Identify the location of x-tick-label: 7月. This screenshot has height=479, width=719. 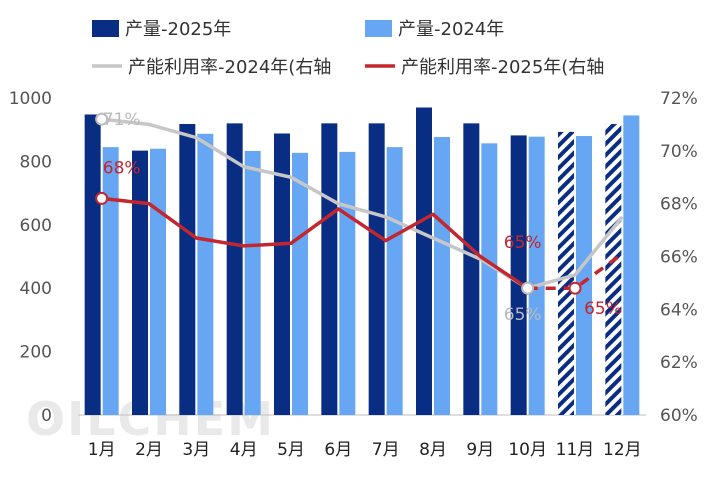
(386, 450).